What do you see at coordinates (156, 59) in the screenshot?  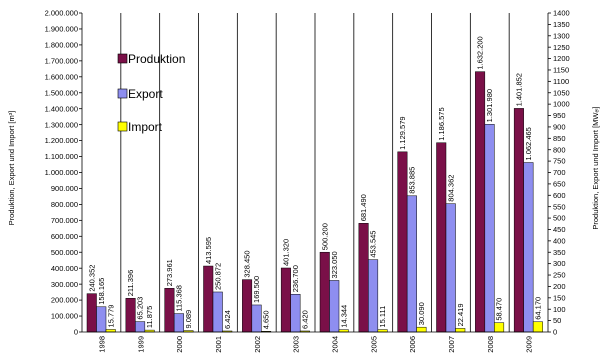 I see `legend-label-produktion: Produktion` at bounding box center [156, 59].